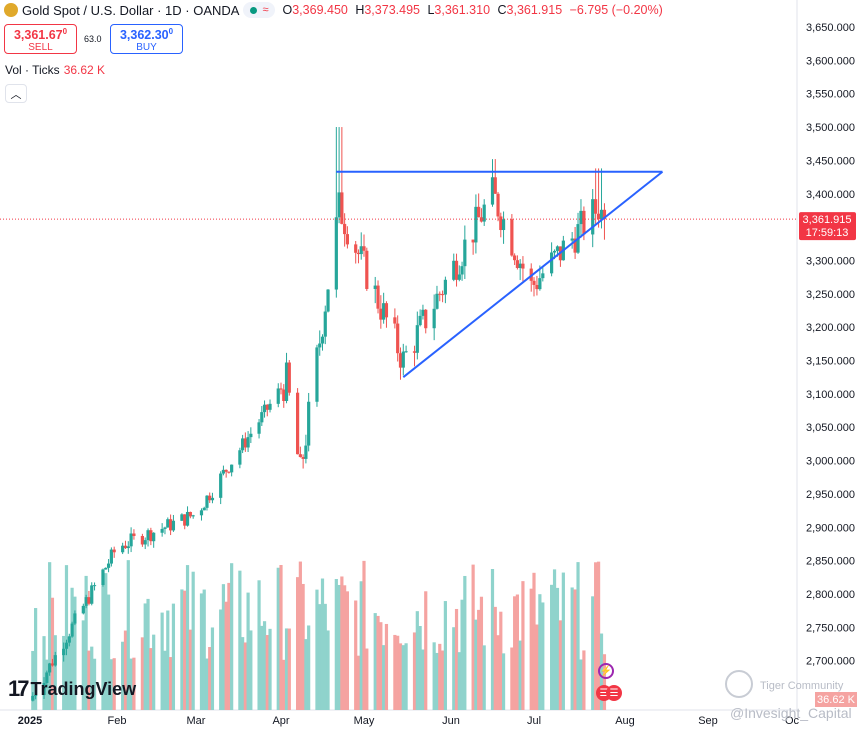 This screenshot has height=734, width=864. I want to click on last-price-tag-value: 3,361.915, so click(827, 220).